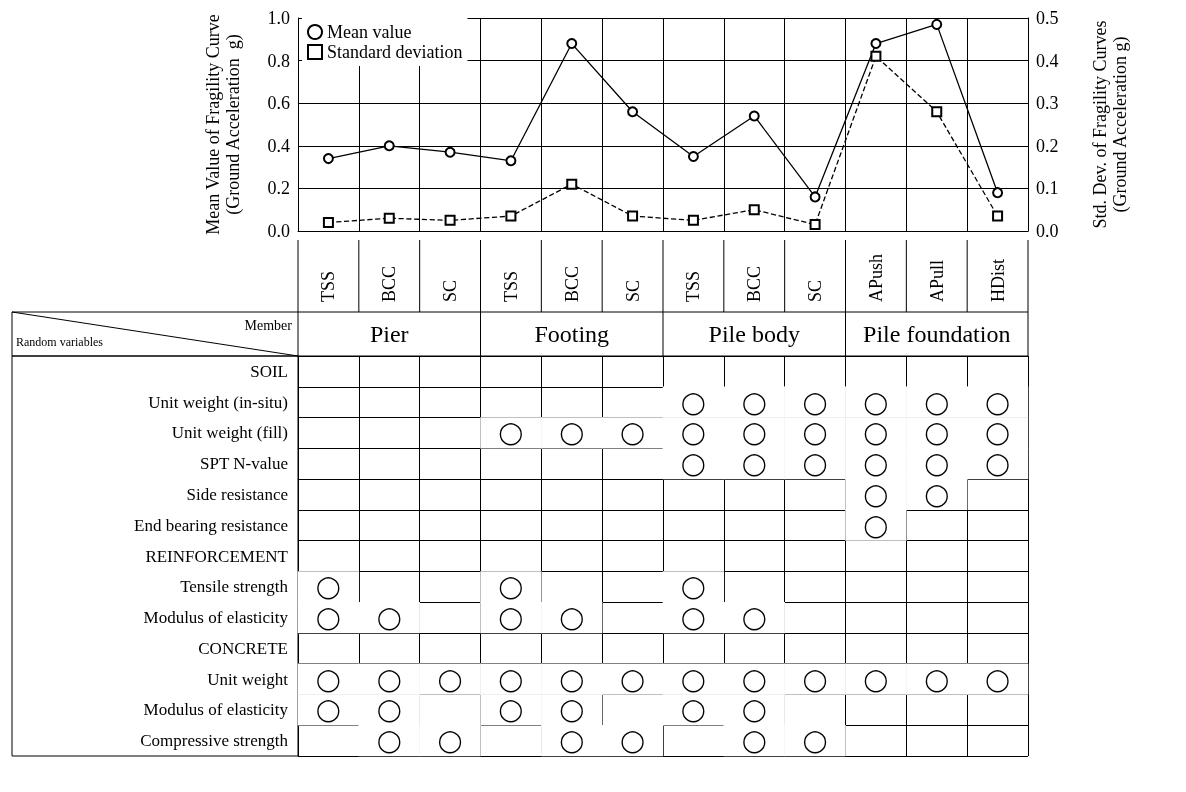  What do you see at coordinates (278, 60) in the screenshot?
I see `y-tick-label: 0.8` at bounding box center [278, 60].